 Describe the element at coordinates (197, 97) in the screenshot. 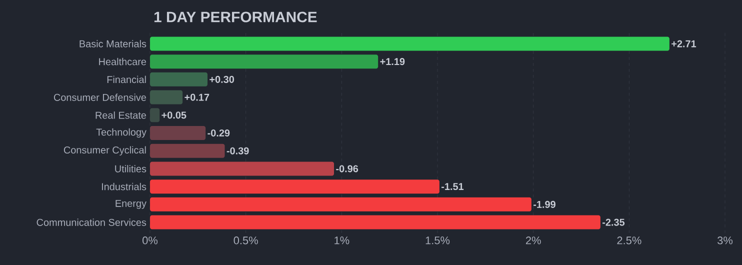

I see `data-label: +0.17` at that location.